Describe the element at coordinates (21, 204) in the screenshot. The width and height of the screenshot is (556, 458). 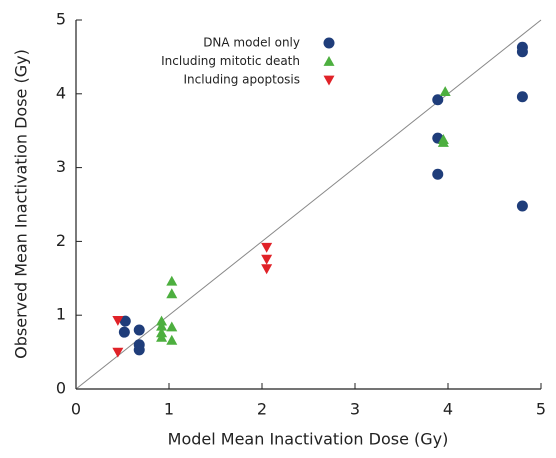
I see `y-axis-title: Observed Mean Inactivation Dose (Gy)` at that location.